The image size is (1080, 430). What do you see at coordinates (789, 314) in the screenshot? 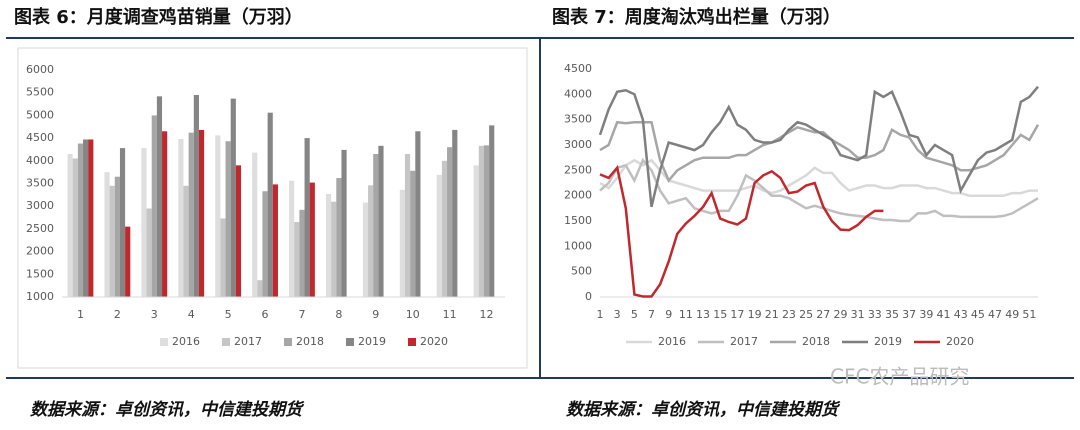
I see `x-tick-label: 23` at bounding box center [789, 314].